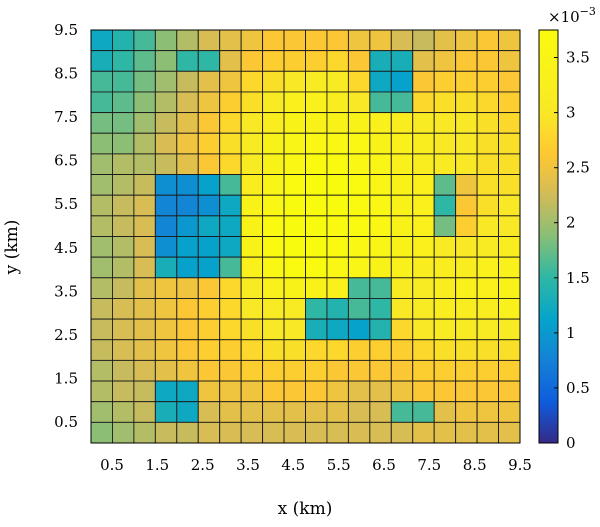 Image resolution: width=600 pixels, height=527 pixels. Describe the element at coordinates (520, 465) in the screenshot. I see `x-tick-label: 9.5` at that location.